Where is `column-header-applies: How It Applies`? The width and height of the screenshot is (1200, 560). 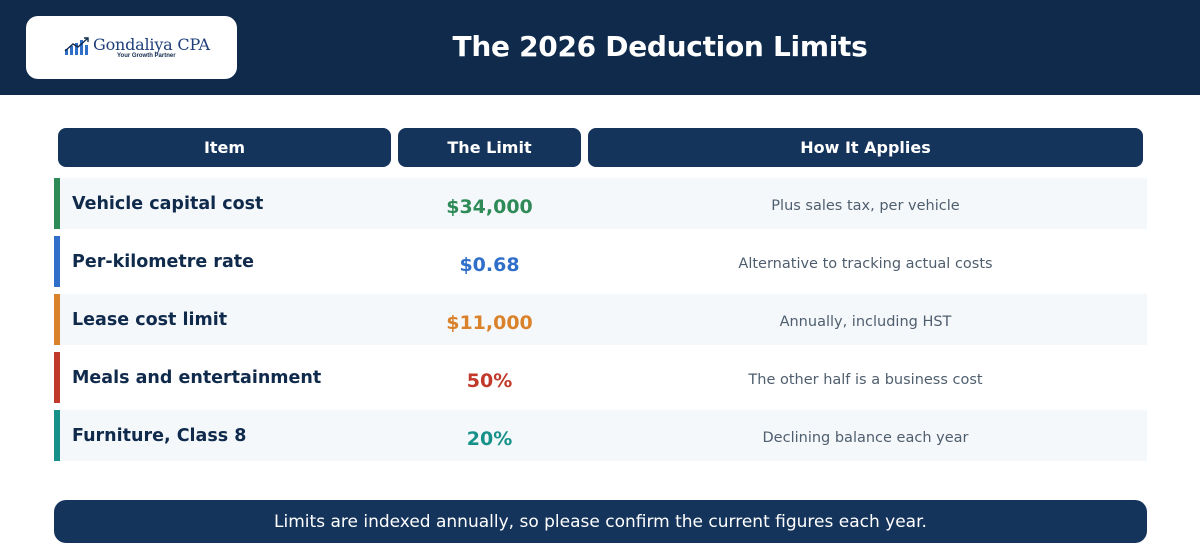
column-header-applies: How It Applies is located at coordinates (865, 147).